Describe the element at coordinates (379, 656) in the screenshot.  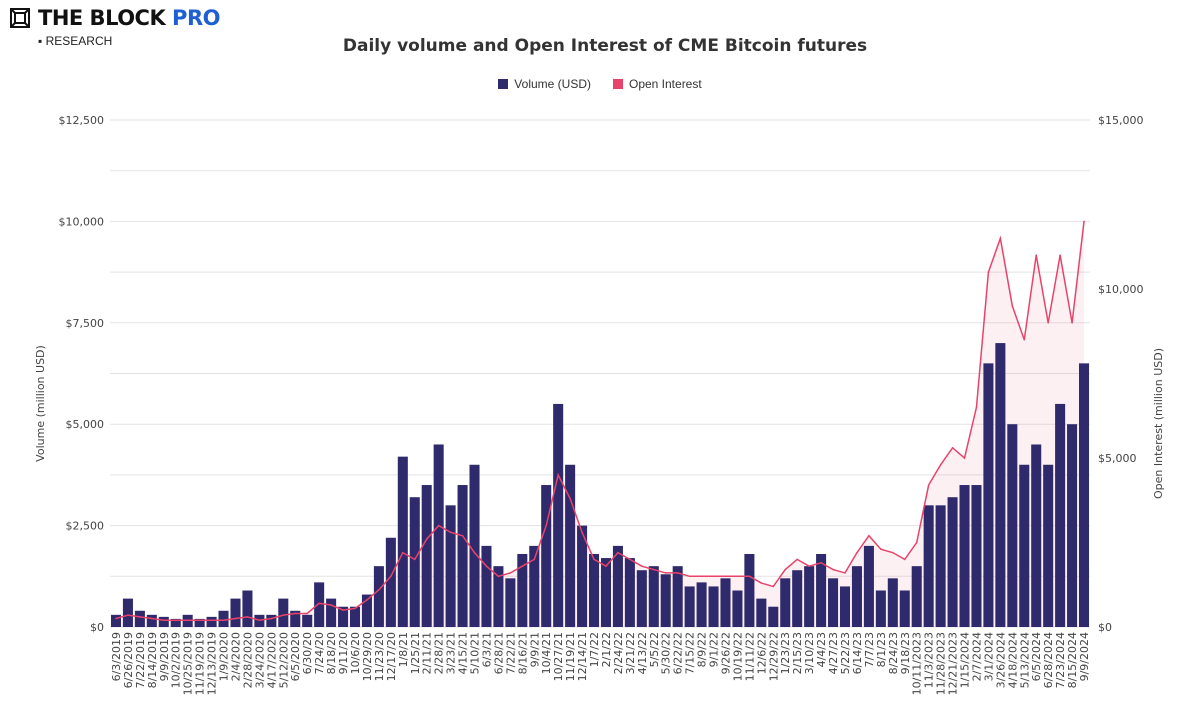
I see `x-tick-label: 11/23/20` at that location.